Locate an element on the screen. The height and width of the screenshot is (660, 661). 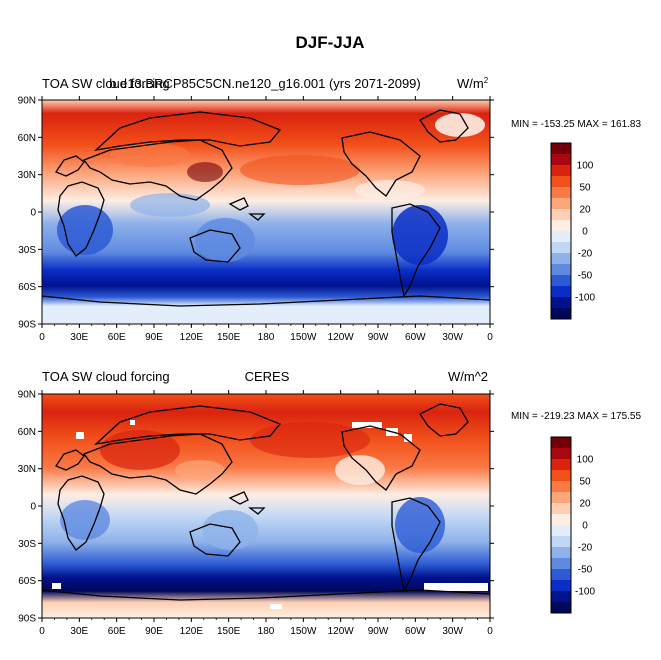
panel-units: W/m^2 is located at coordinates (468, 376).